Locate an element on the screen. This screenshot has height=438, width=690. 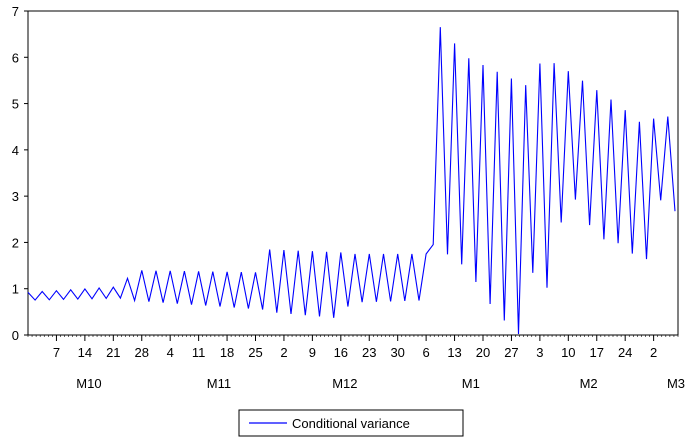
x-tick-label: 14 is located at coordinates (85, 352).